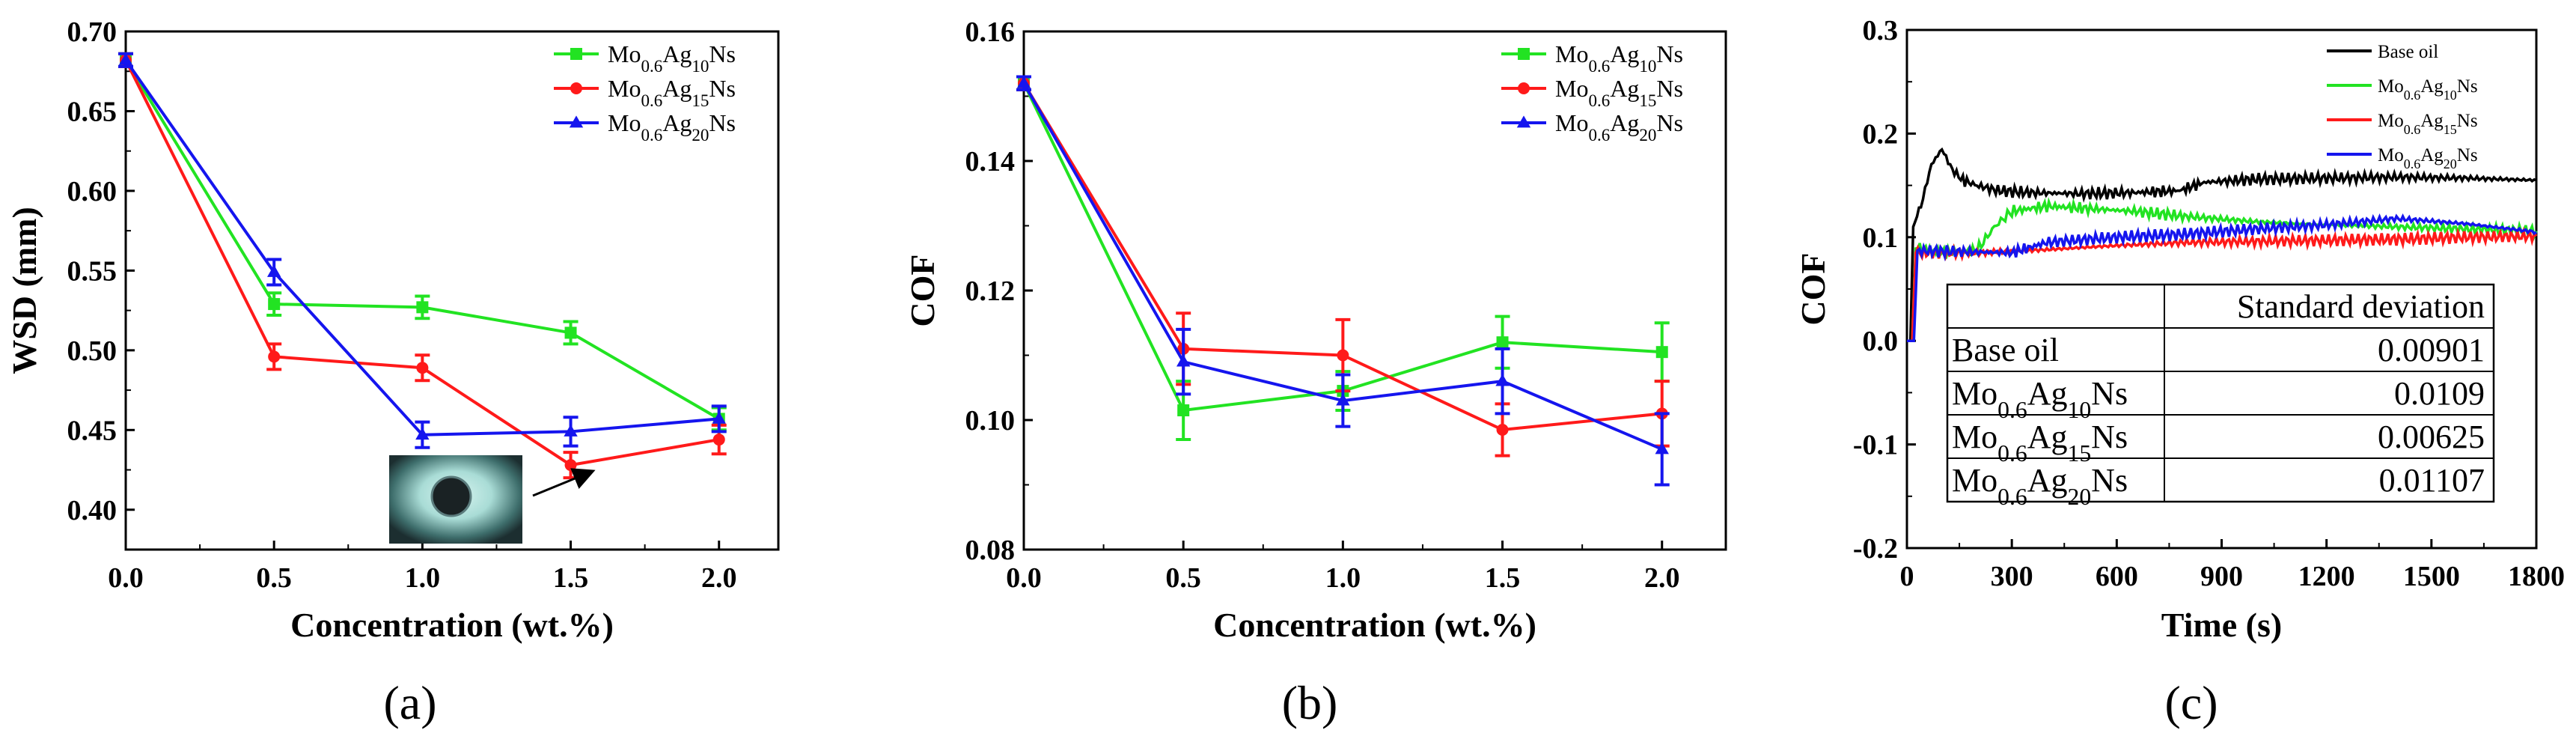  I want to click on table-header: Standard deviation, so click(2361, 306).